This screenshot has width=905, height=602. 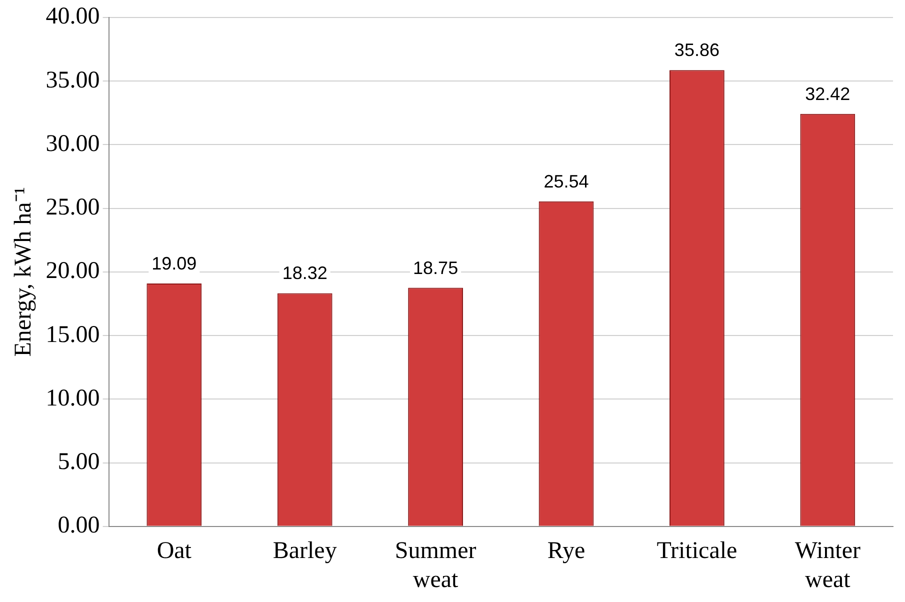 I want to click on y-axis-title: Energy, kWh ha⁻¹, so click(x=23, y=271).